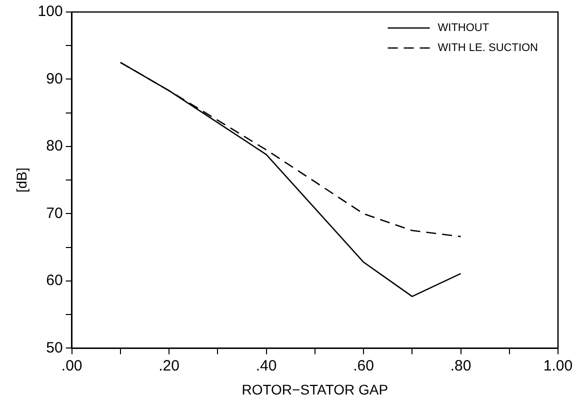 Image resolution: width=578 pixels, height=403 pixels. What do you see at coordinates (54, 146) in the screenshot?
I see `y-tick-label: 80` at bounding box center [54, 146].